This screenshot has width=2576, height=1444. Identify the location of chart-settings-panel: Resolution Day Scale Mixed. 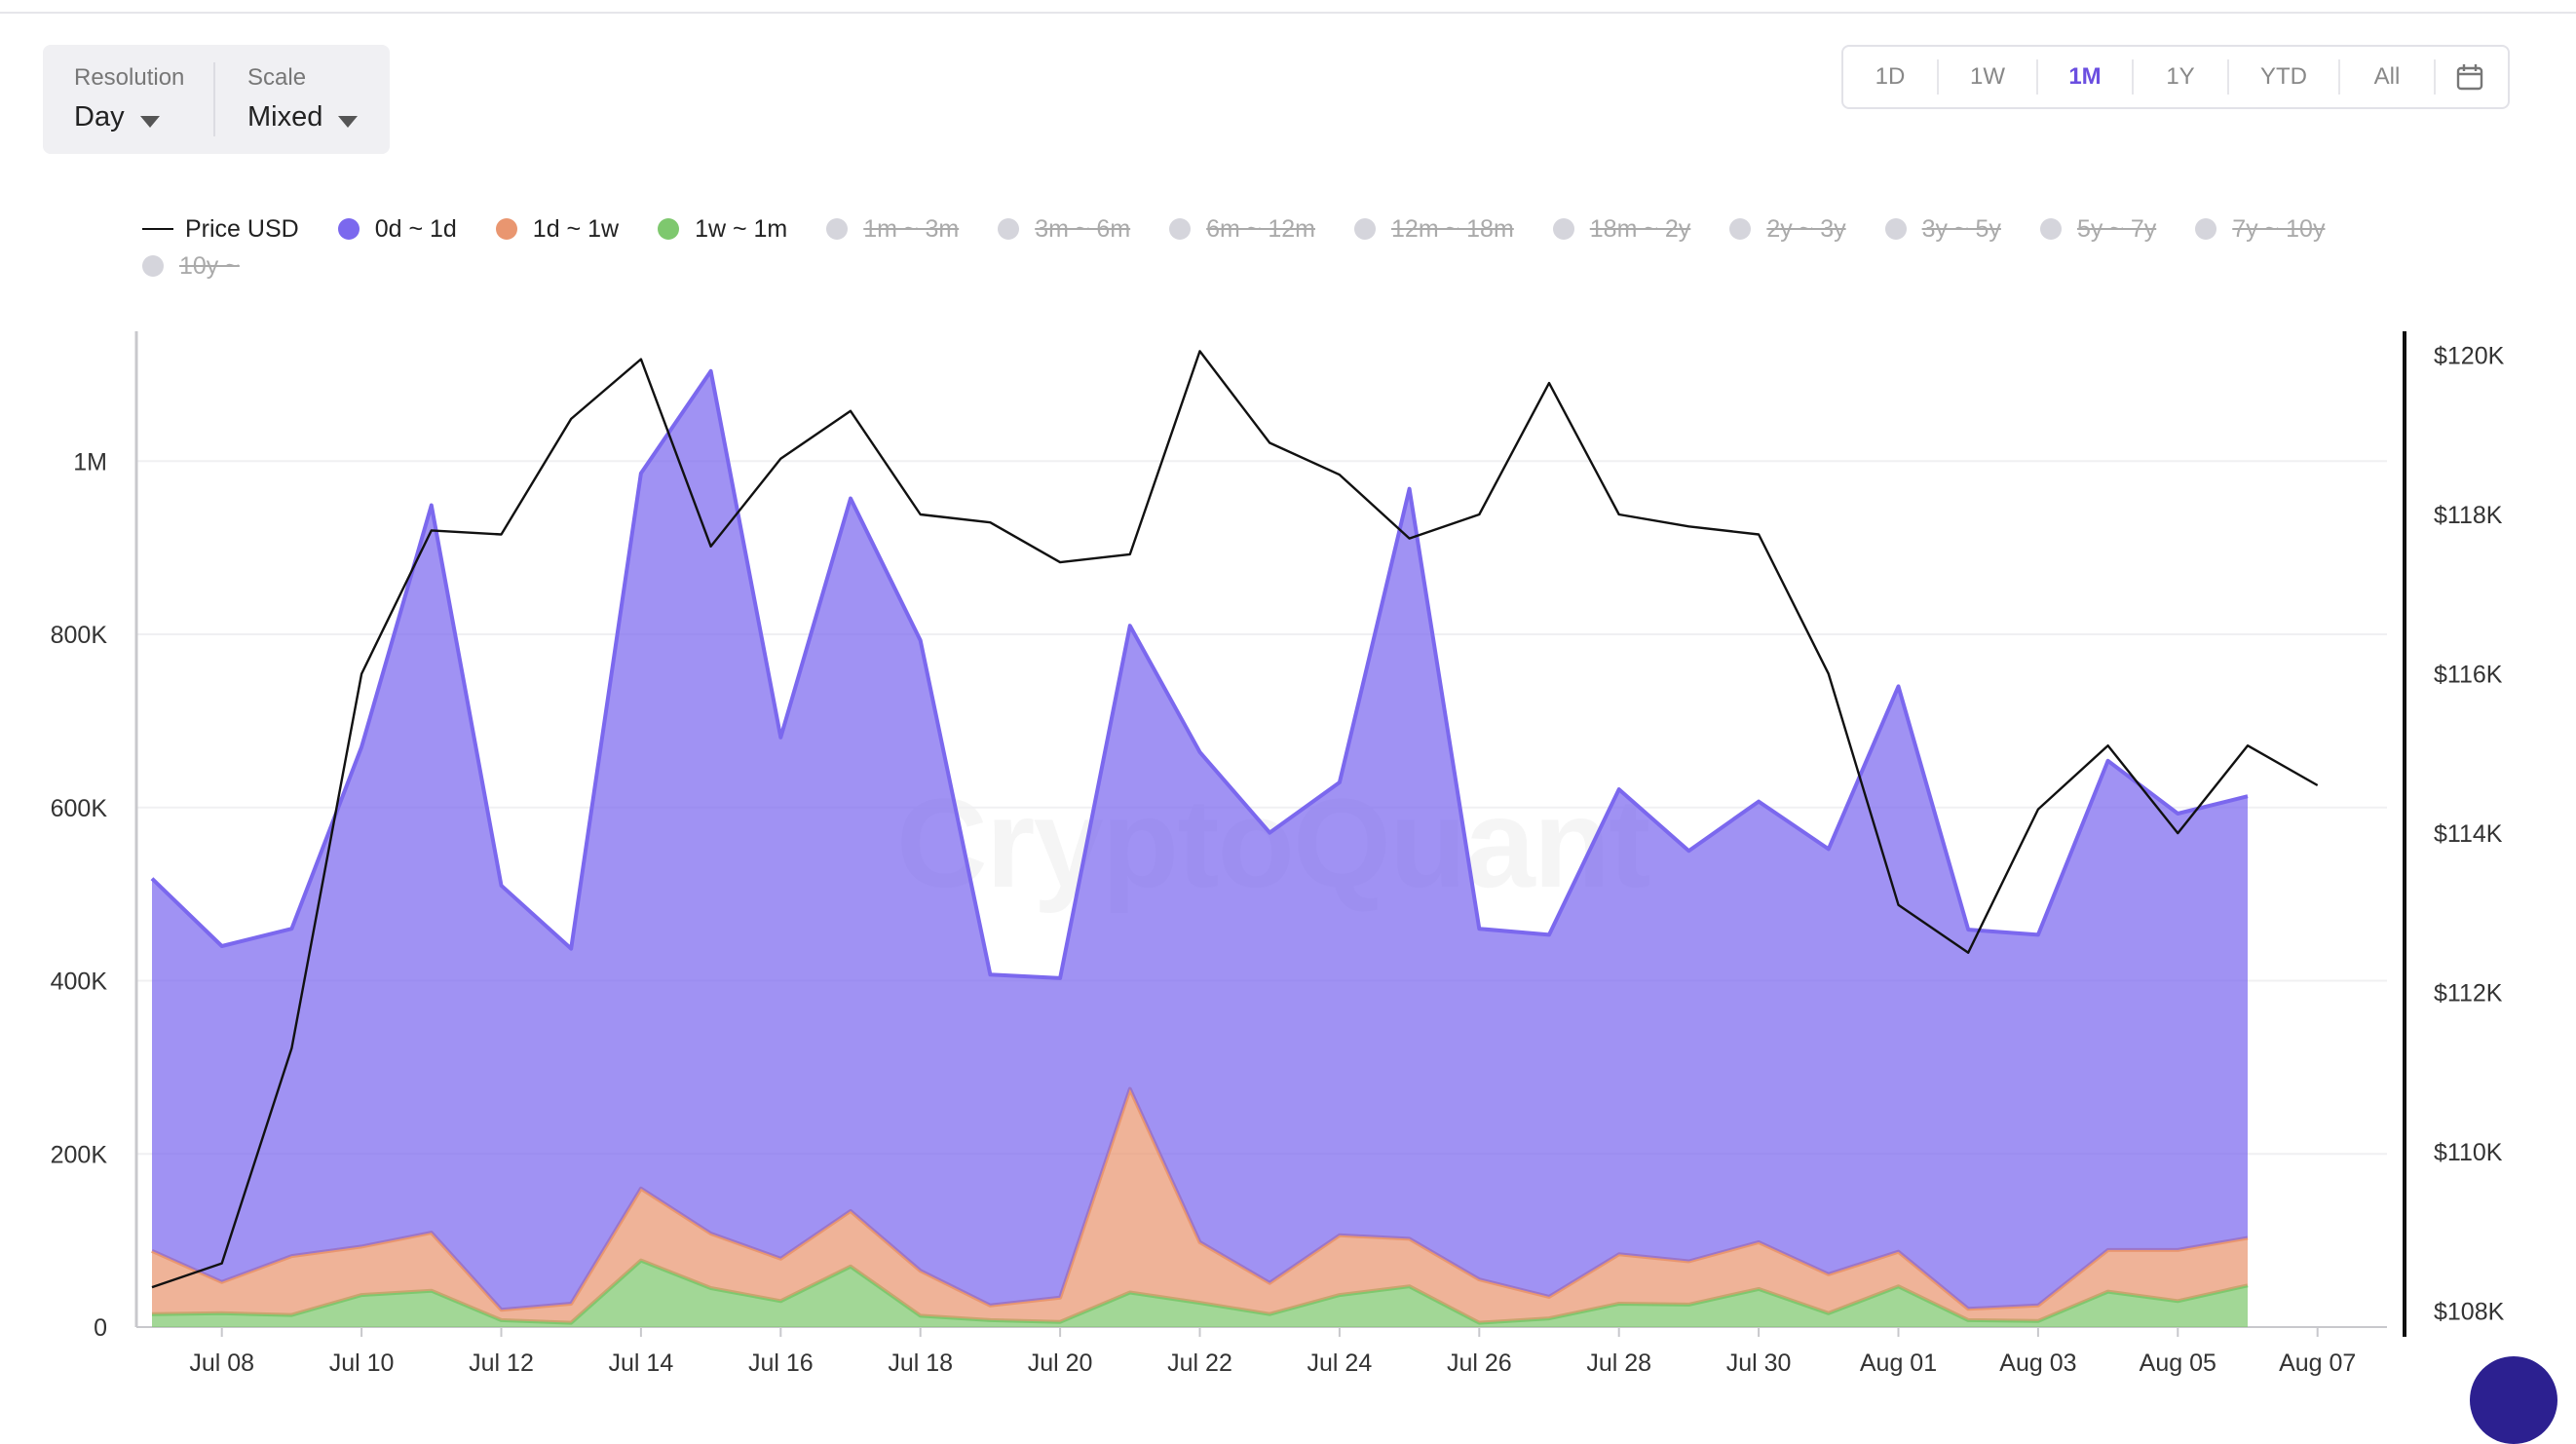
(216, 100).